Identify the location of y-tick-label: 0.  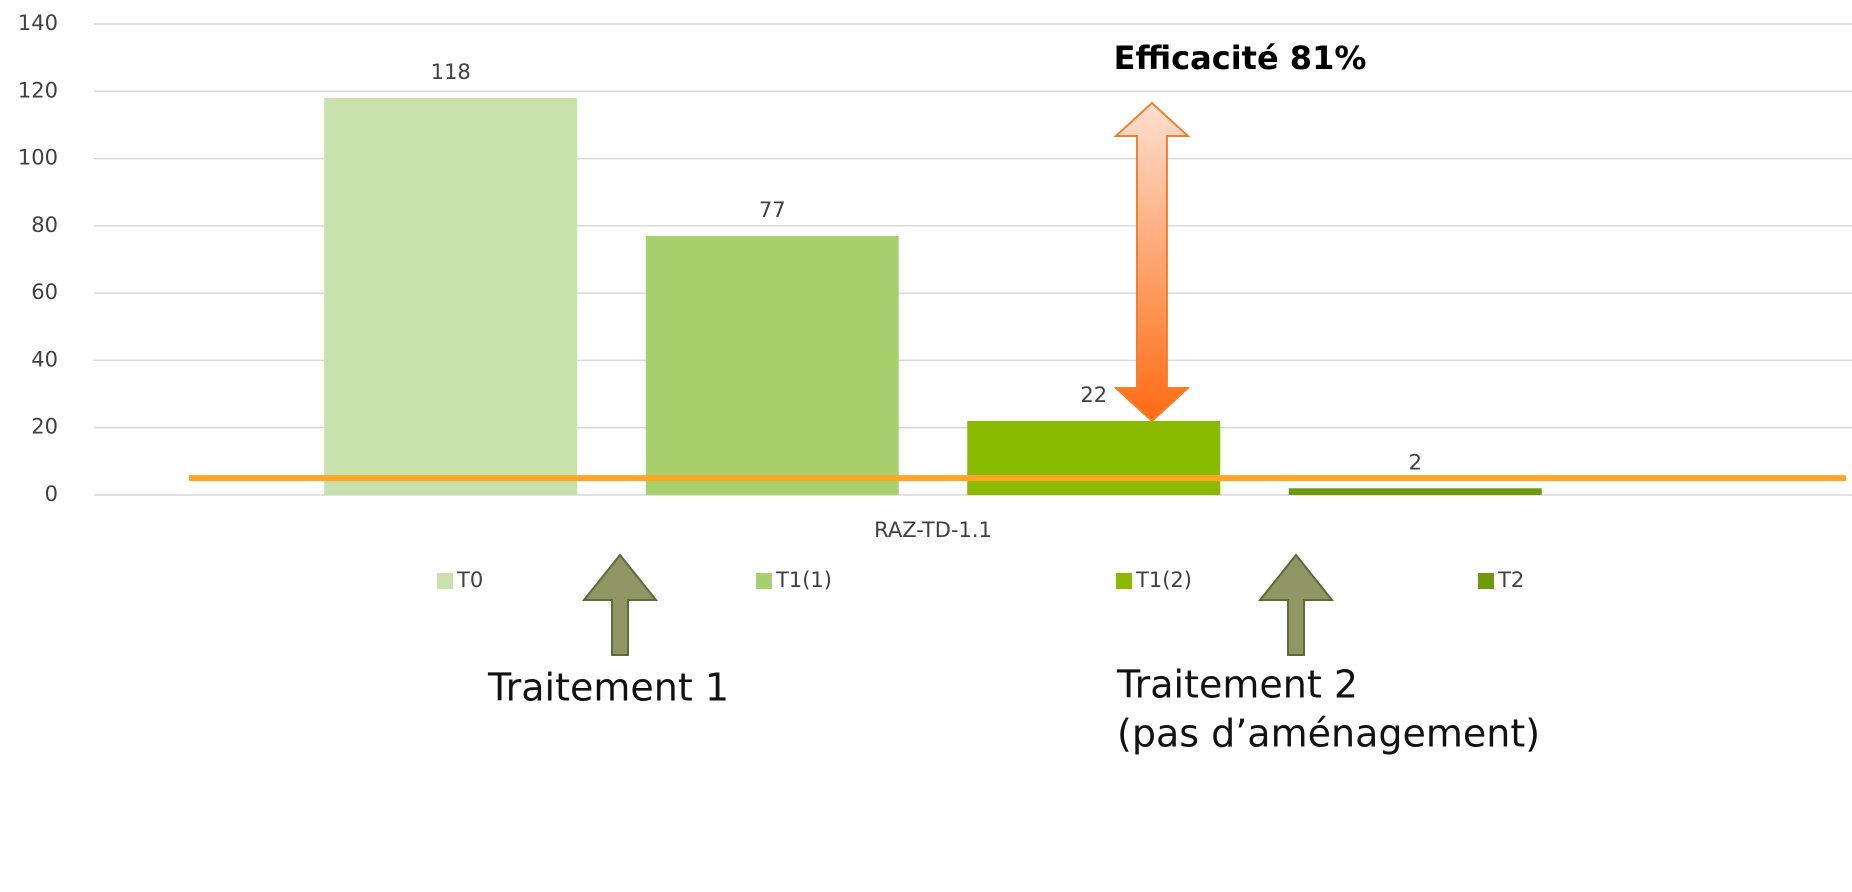
(51, 494).